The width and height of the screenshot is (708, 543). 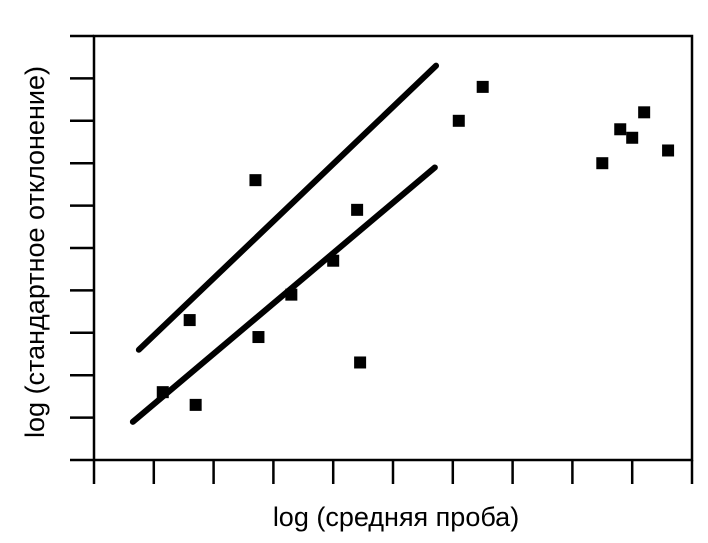 What do you see at coordinates (35, 252) in the screenshot?
I see `y-axis-label: log (стандартное отклонение)` at bounding box center [35, 252].